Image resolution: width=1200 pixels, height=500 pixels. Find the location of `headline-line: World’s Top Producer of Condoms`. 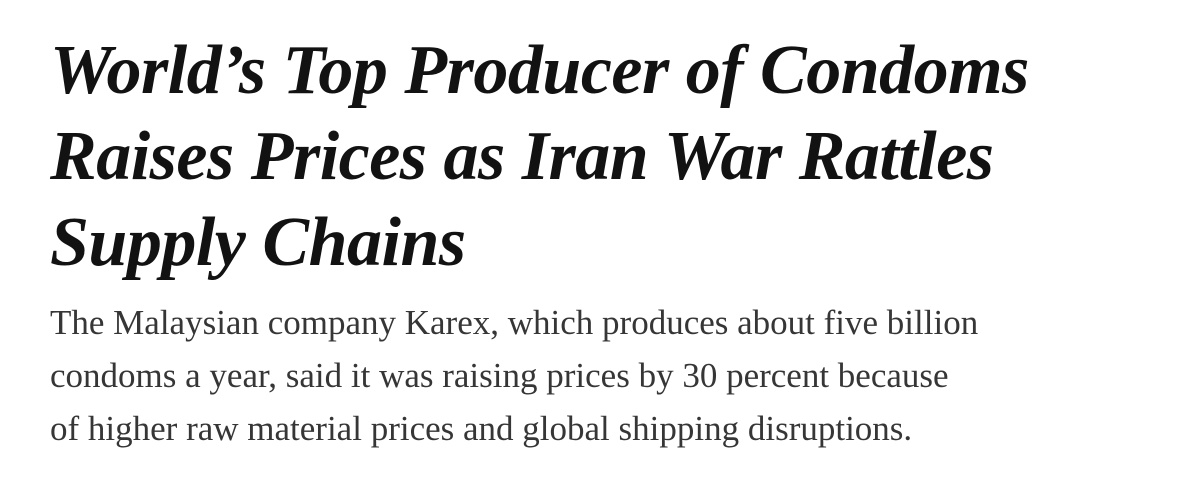

headline-line: World’s Top Producer of Condoms is located at coordinates (539, 70).